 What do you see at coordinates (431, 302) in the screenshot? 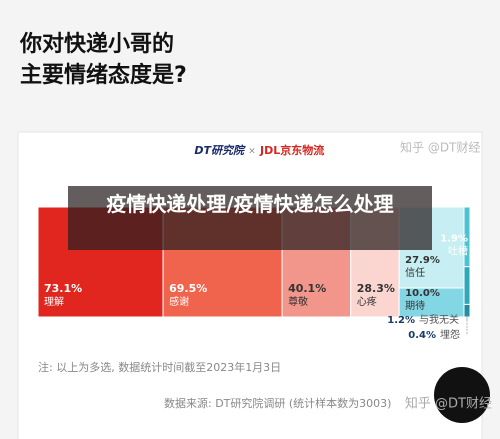
I see `block` at bounding box center [431, 302].